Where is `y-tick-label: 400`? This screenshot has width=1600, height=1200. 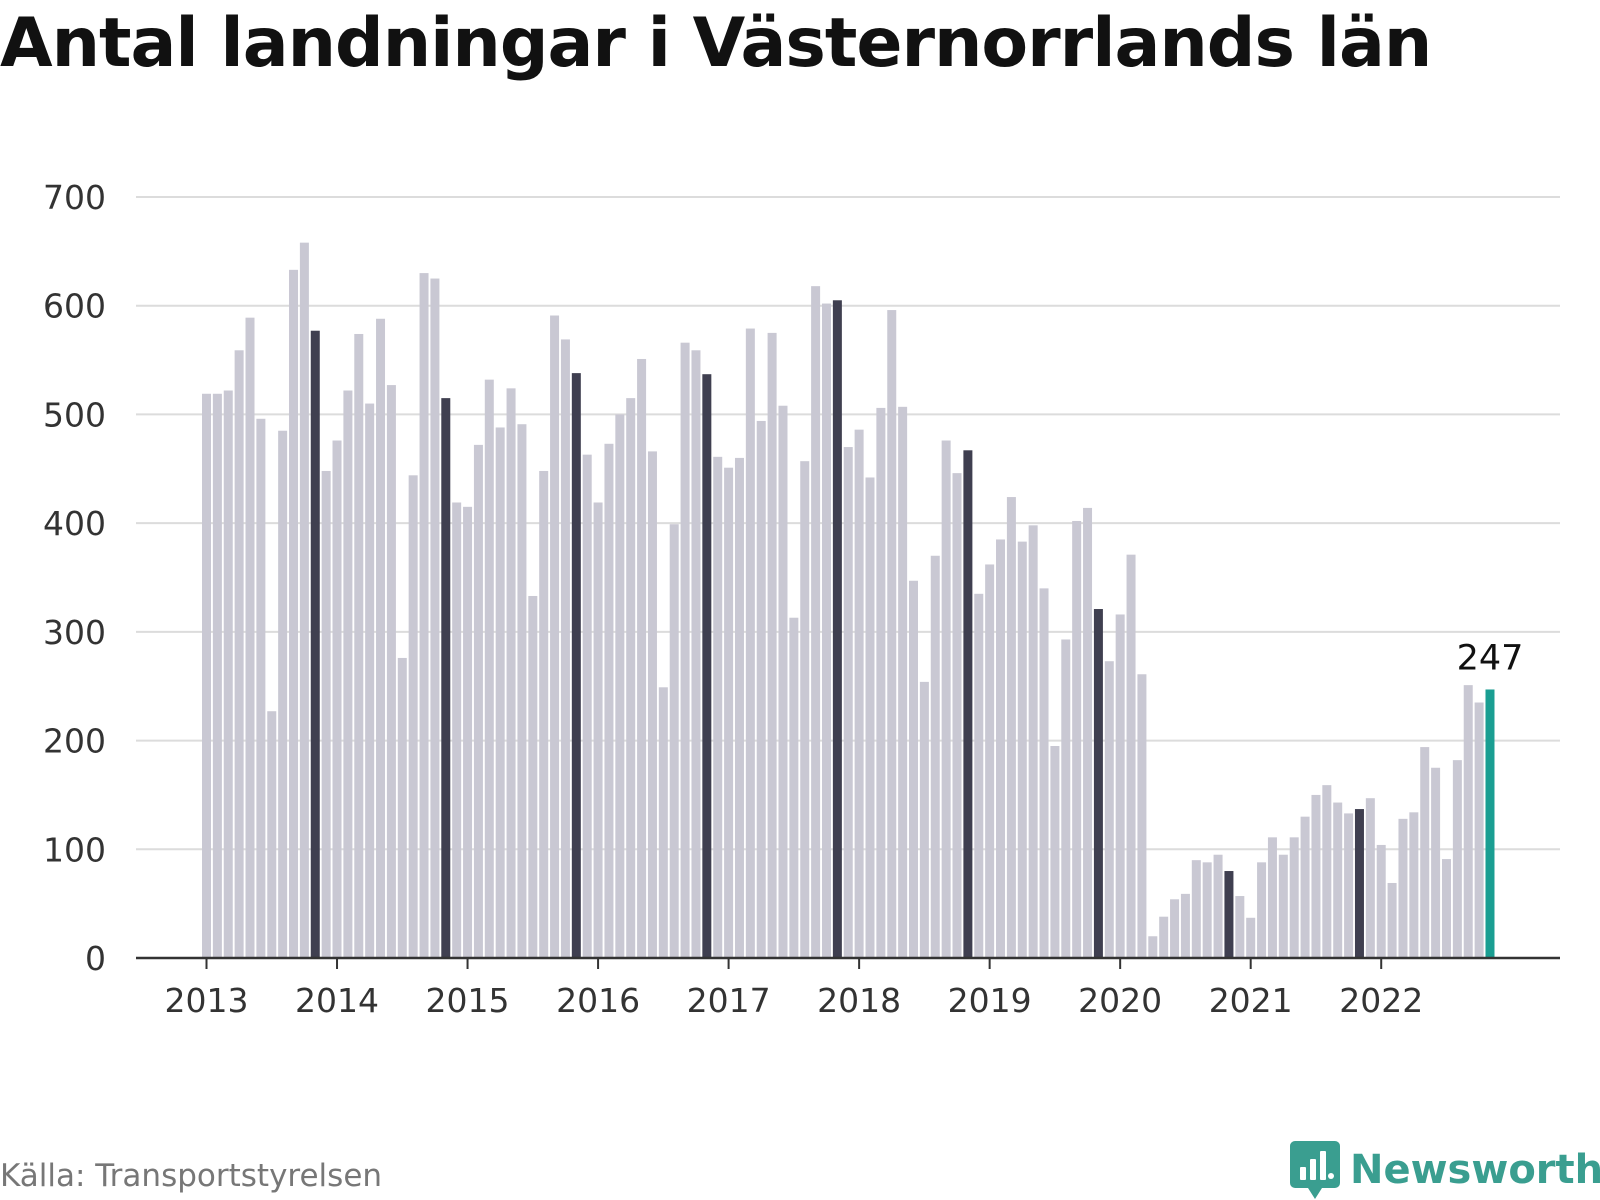 y-tick-label: 400 is located at coordinates (74, 523).